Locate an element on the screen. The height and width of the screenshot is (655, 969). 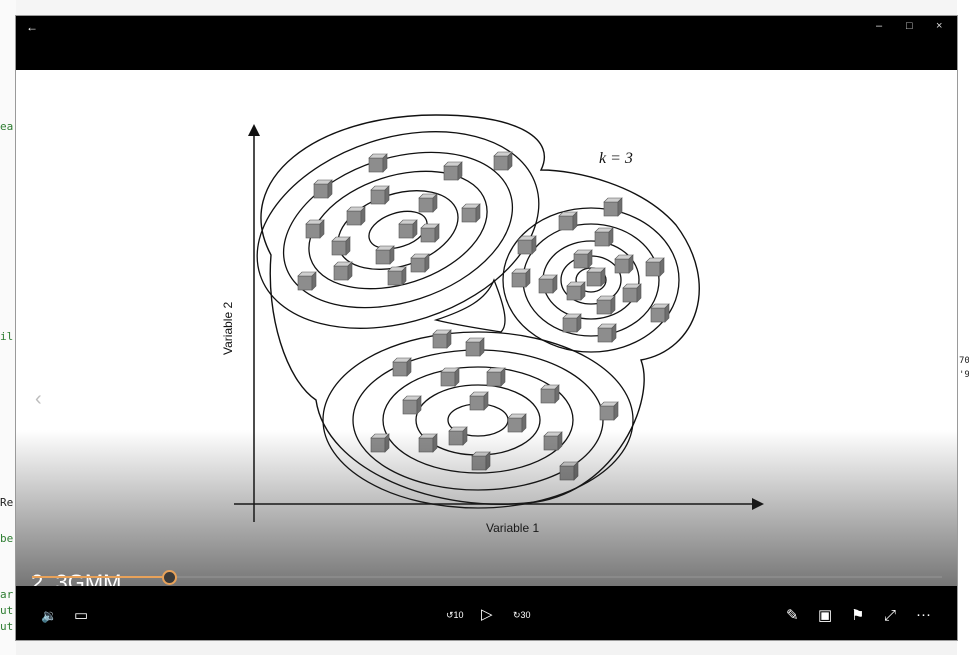
background-window-right is located at coordinates (963, 327).